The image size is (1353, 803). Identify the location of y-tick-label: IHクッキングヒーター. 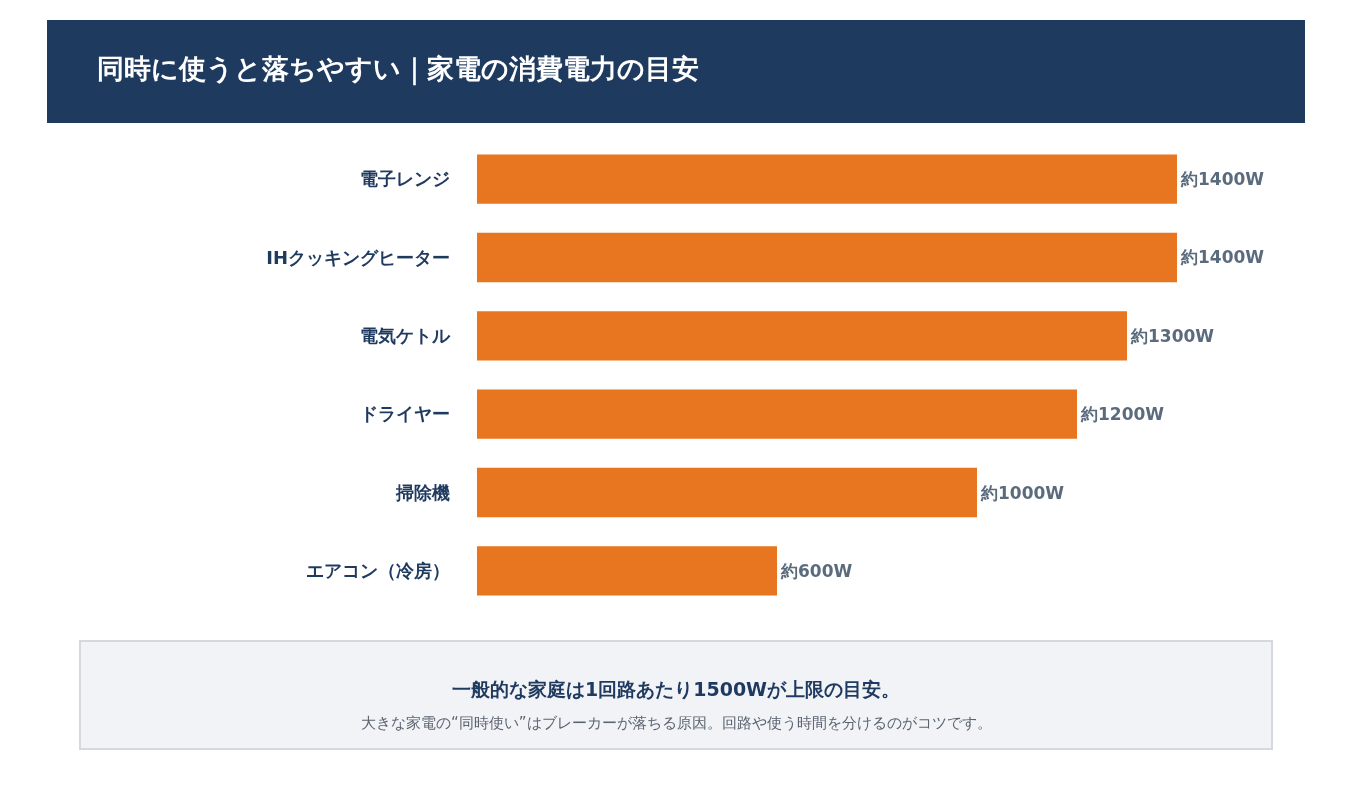
(358, 257).